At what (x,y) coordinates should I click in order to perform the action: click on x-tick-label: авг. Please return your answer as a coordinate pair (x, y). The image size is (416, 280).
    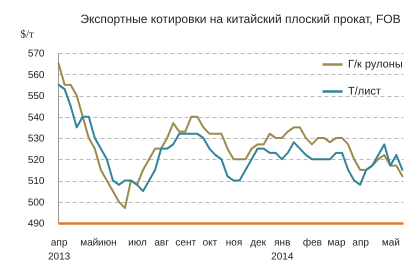
    Looking at the image, I should click on (162, 243).